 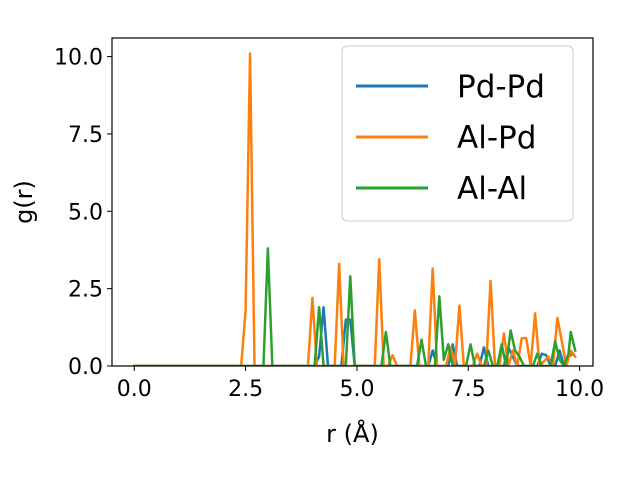 What do you see at coordinates (78, 58) in the screenshot?
I see `y-tick-label: 10.0` at bounding box center [78, 58].